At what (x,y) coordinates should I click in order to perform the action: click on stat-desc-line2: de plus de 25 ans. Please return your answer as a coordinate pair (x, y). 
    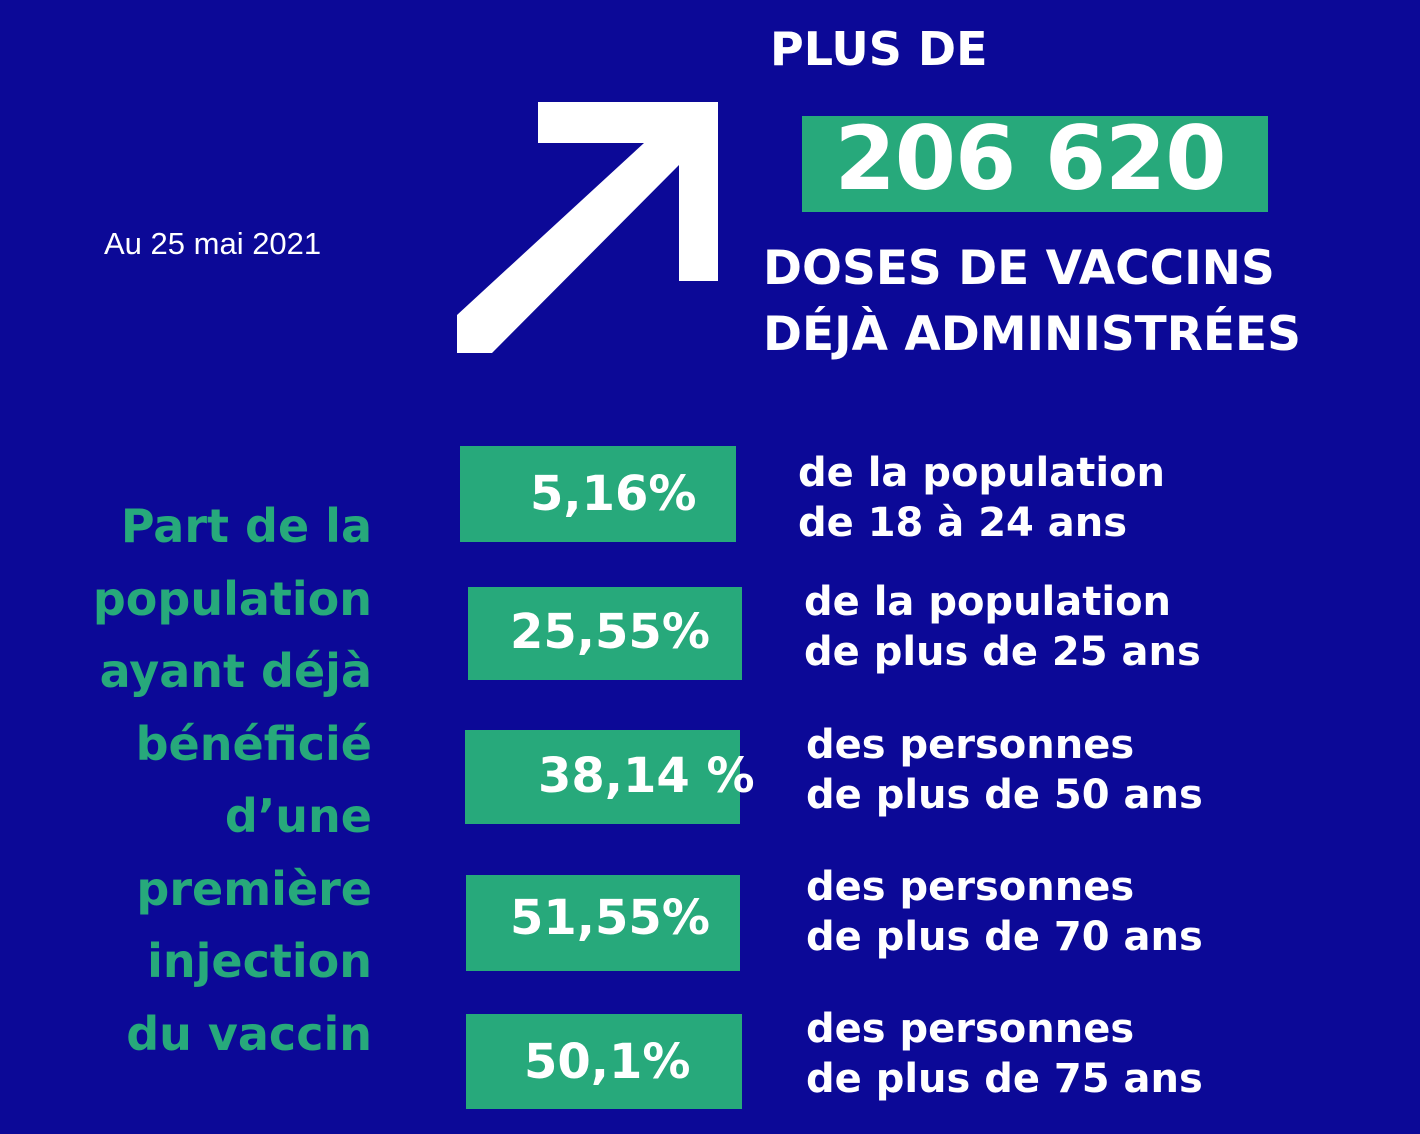
    Looking at the image, I should click on (1002, 652).